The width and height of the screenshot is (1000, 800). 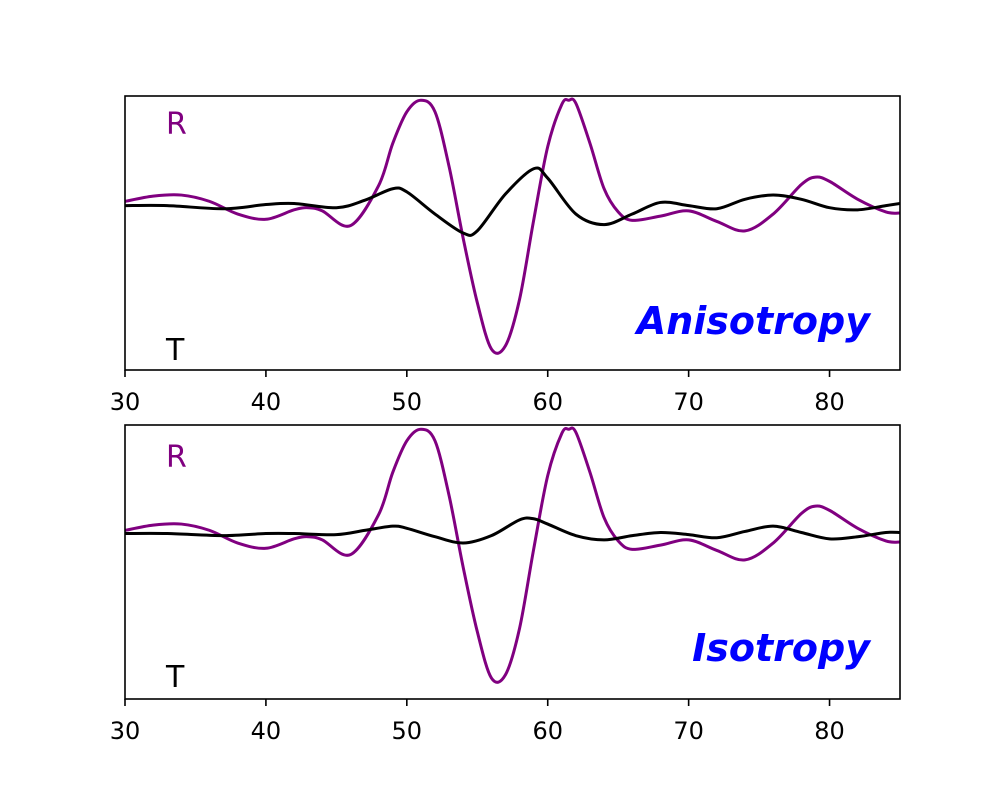 What do you see at coordinates (782, 648) in the screenshot?
I see `panel-label: Isotropy` at bounding box center [782, 648].